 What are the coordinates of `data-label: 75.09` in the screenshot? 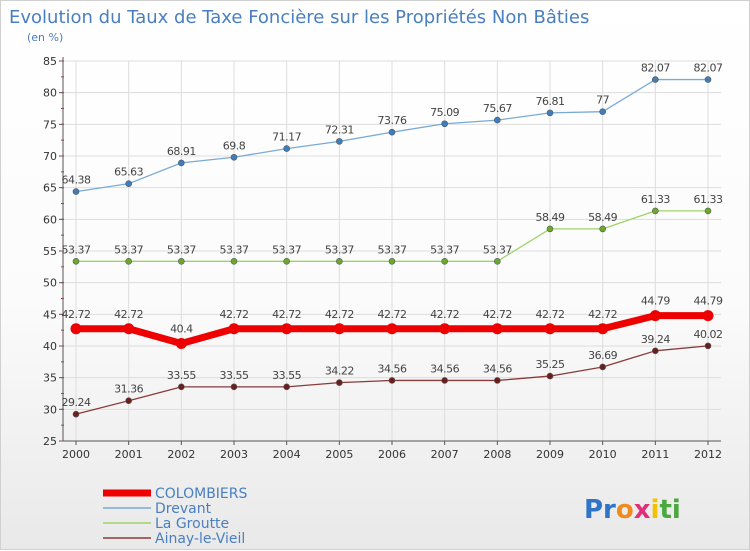 It's located at (444, 112).